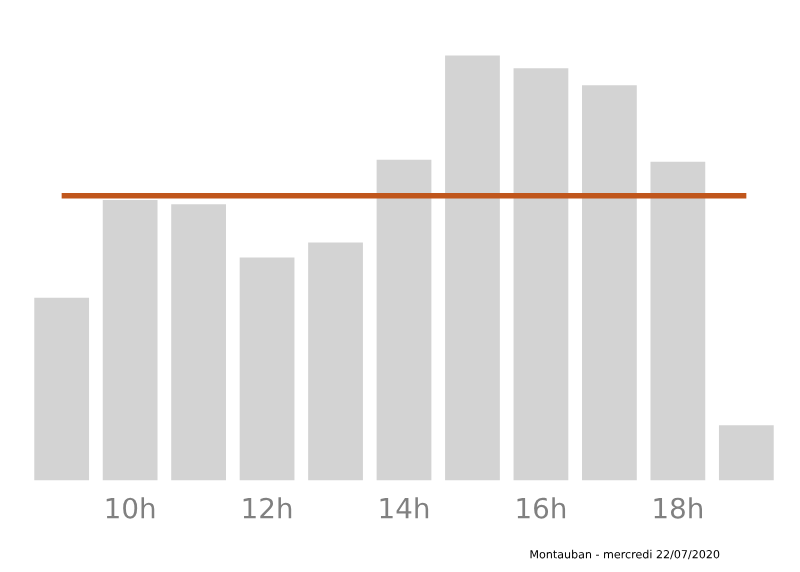  I want to click on x-tick-label: 12h, so click(267, 508).